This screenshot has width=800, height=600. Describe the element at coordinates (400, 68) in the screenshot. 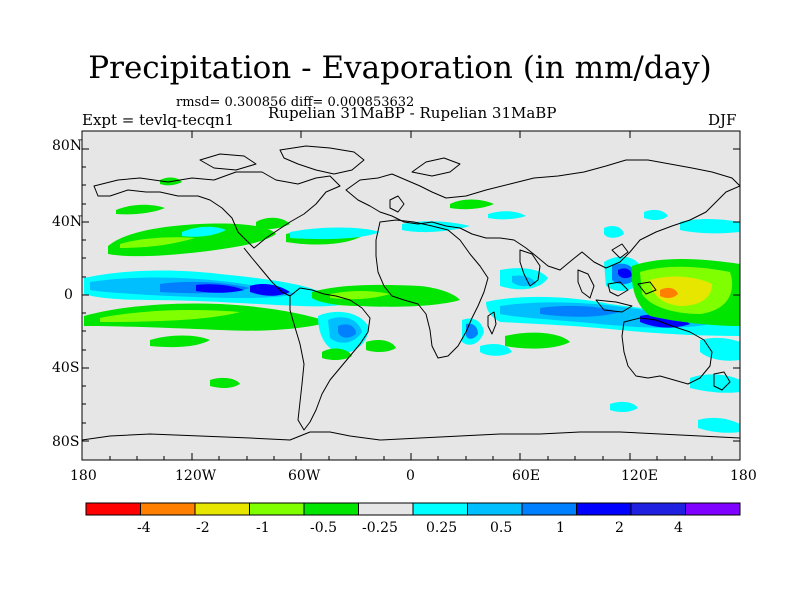

I see `chart-title: Precipitation - Evaporation (in mm/day)` at that location.